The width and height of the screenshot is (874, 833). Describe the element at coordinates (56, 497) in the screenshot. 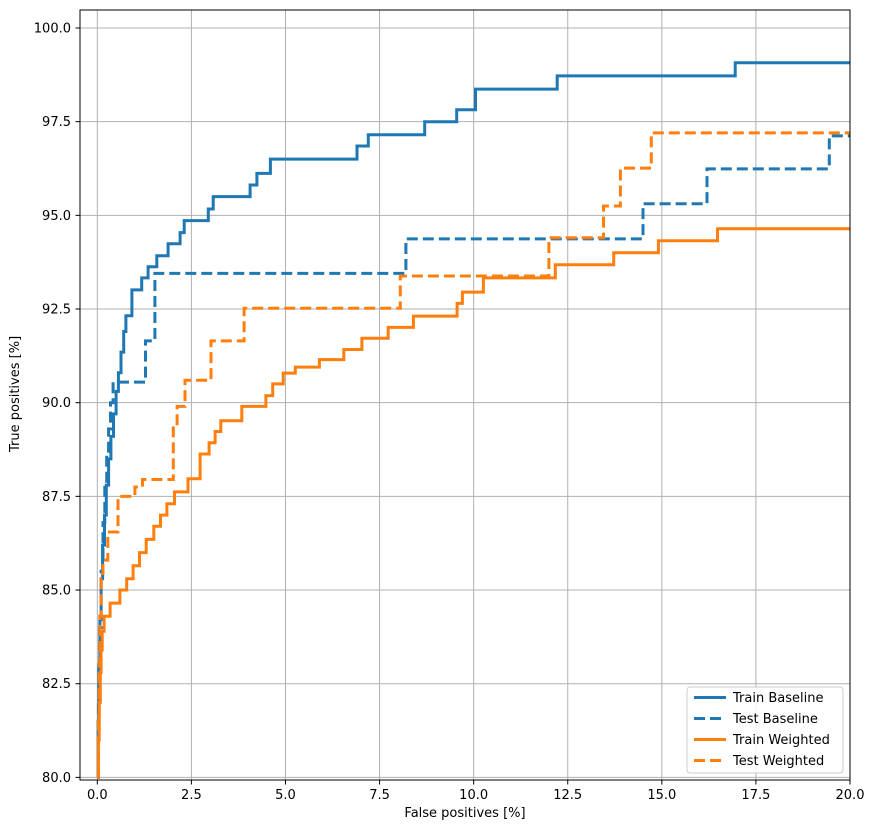

I see `y-tick-label: 87.5` at that location.